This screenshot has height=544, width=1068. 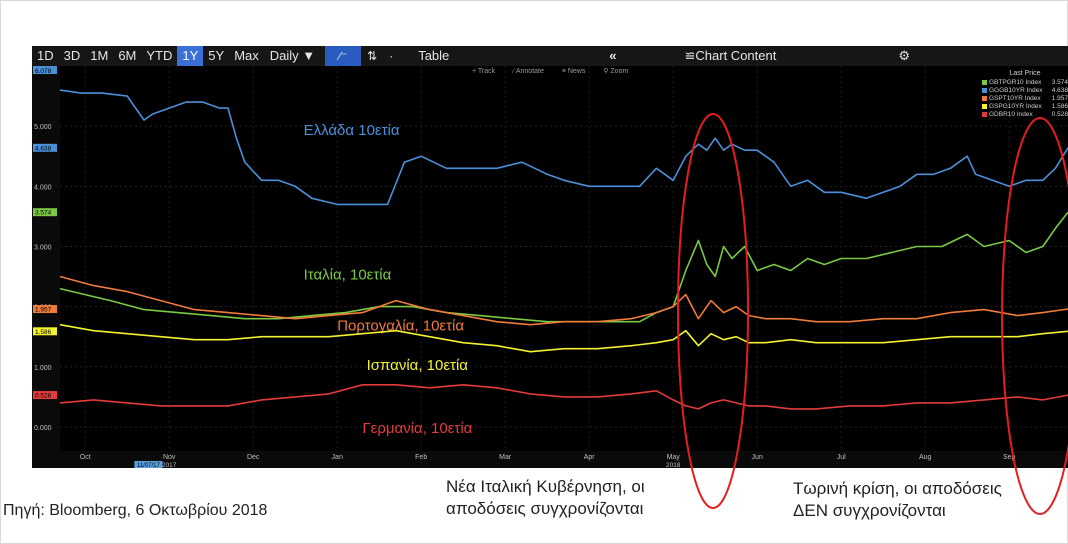 What do you see at coordinates (85, 457) in the screenshot?
I see `x-tick-label: Oct` at bounding box center [85, 457].